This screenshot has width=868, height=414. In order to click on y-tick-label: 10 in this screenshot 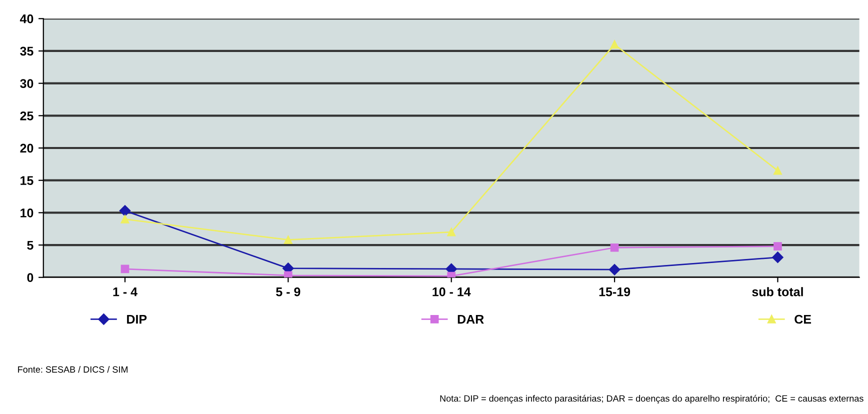, I will do `click(27, 213)`.